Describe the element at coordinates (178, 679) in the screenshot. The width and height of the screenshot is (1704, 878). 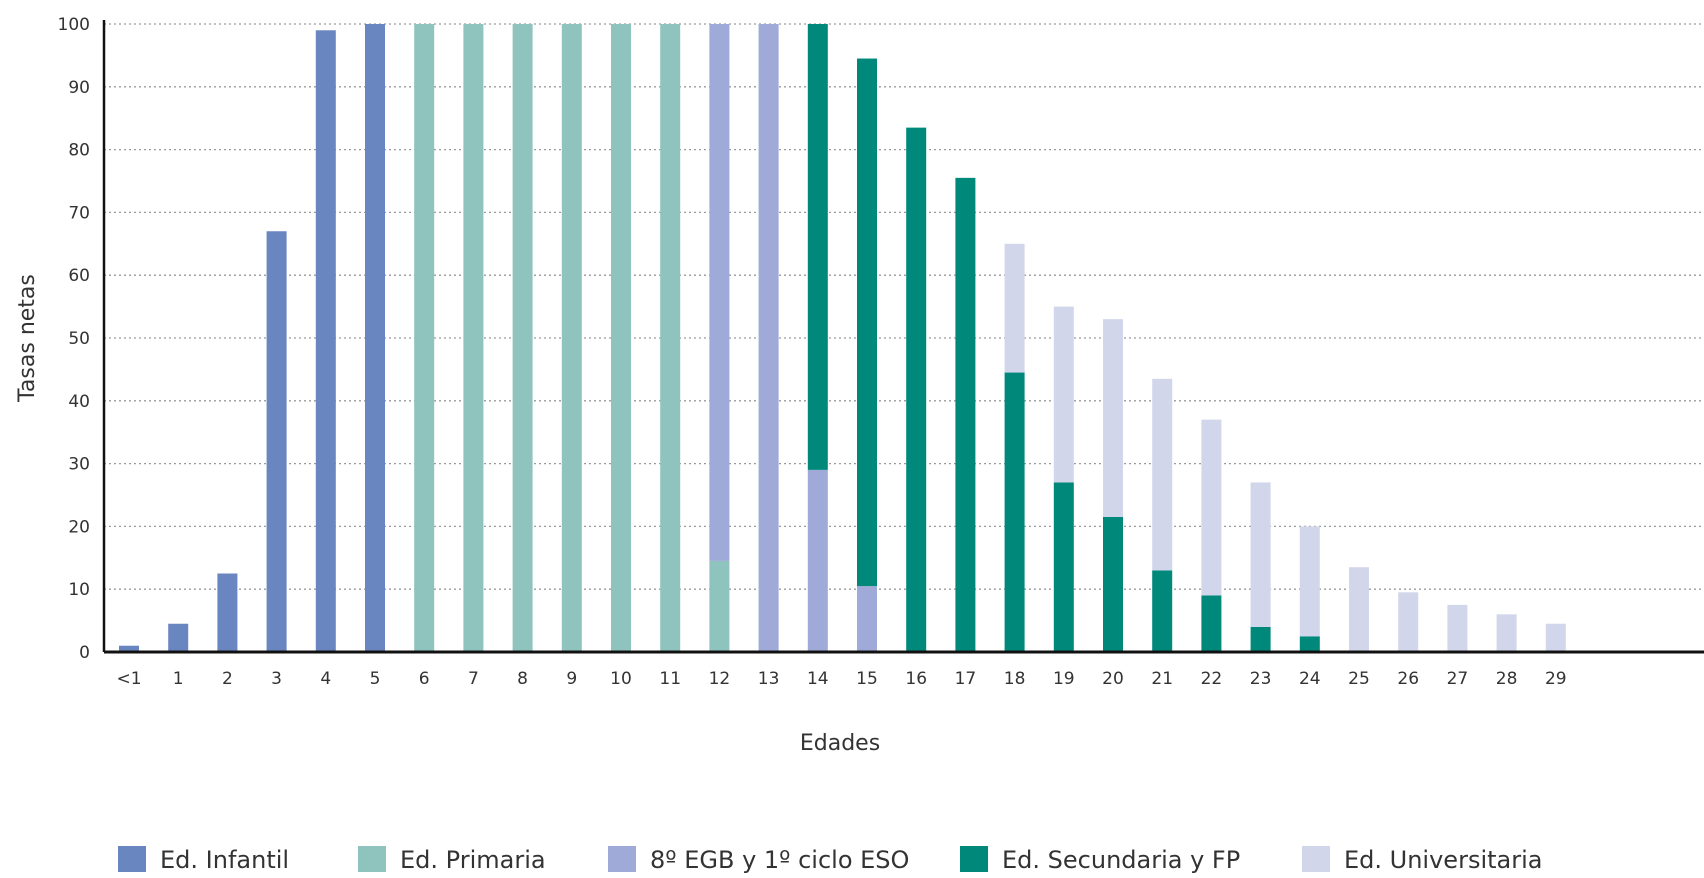
I see `x-tick-label: 1` at that location.